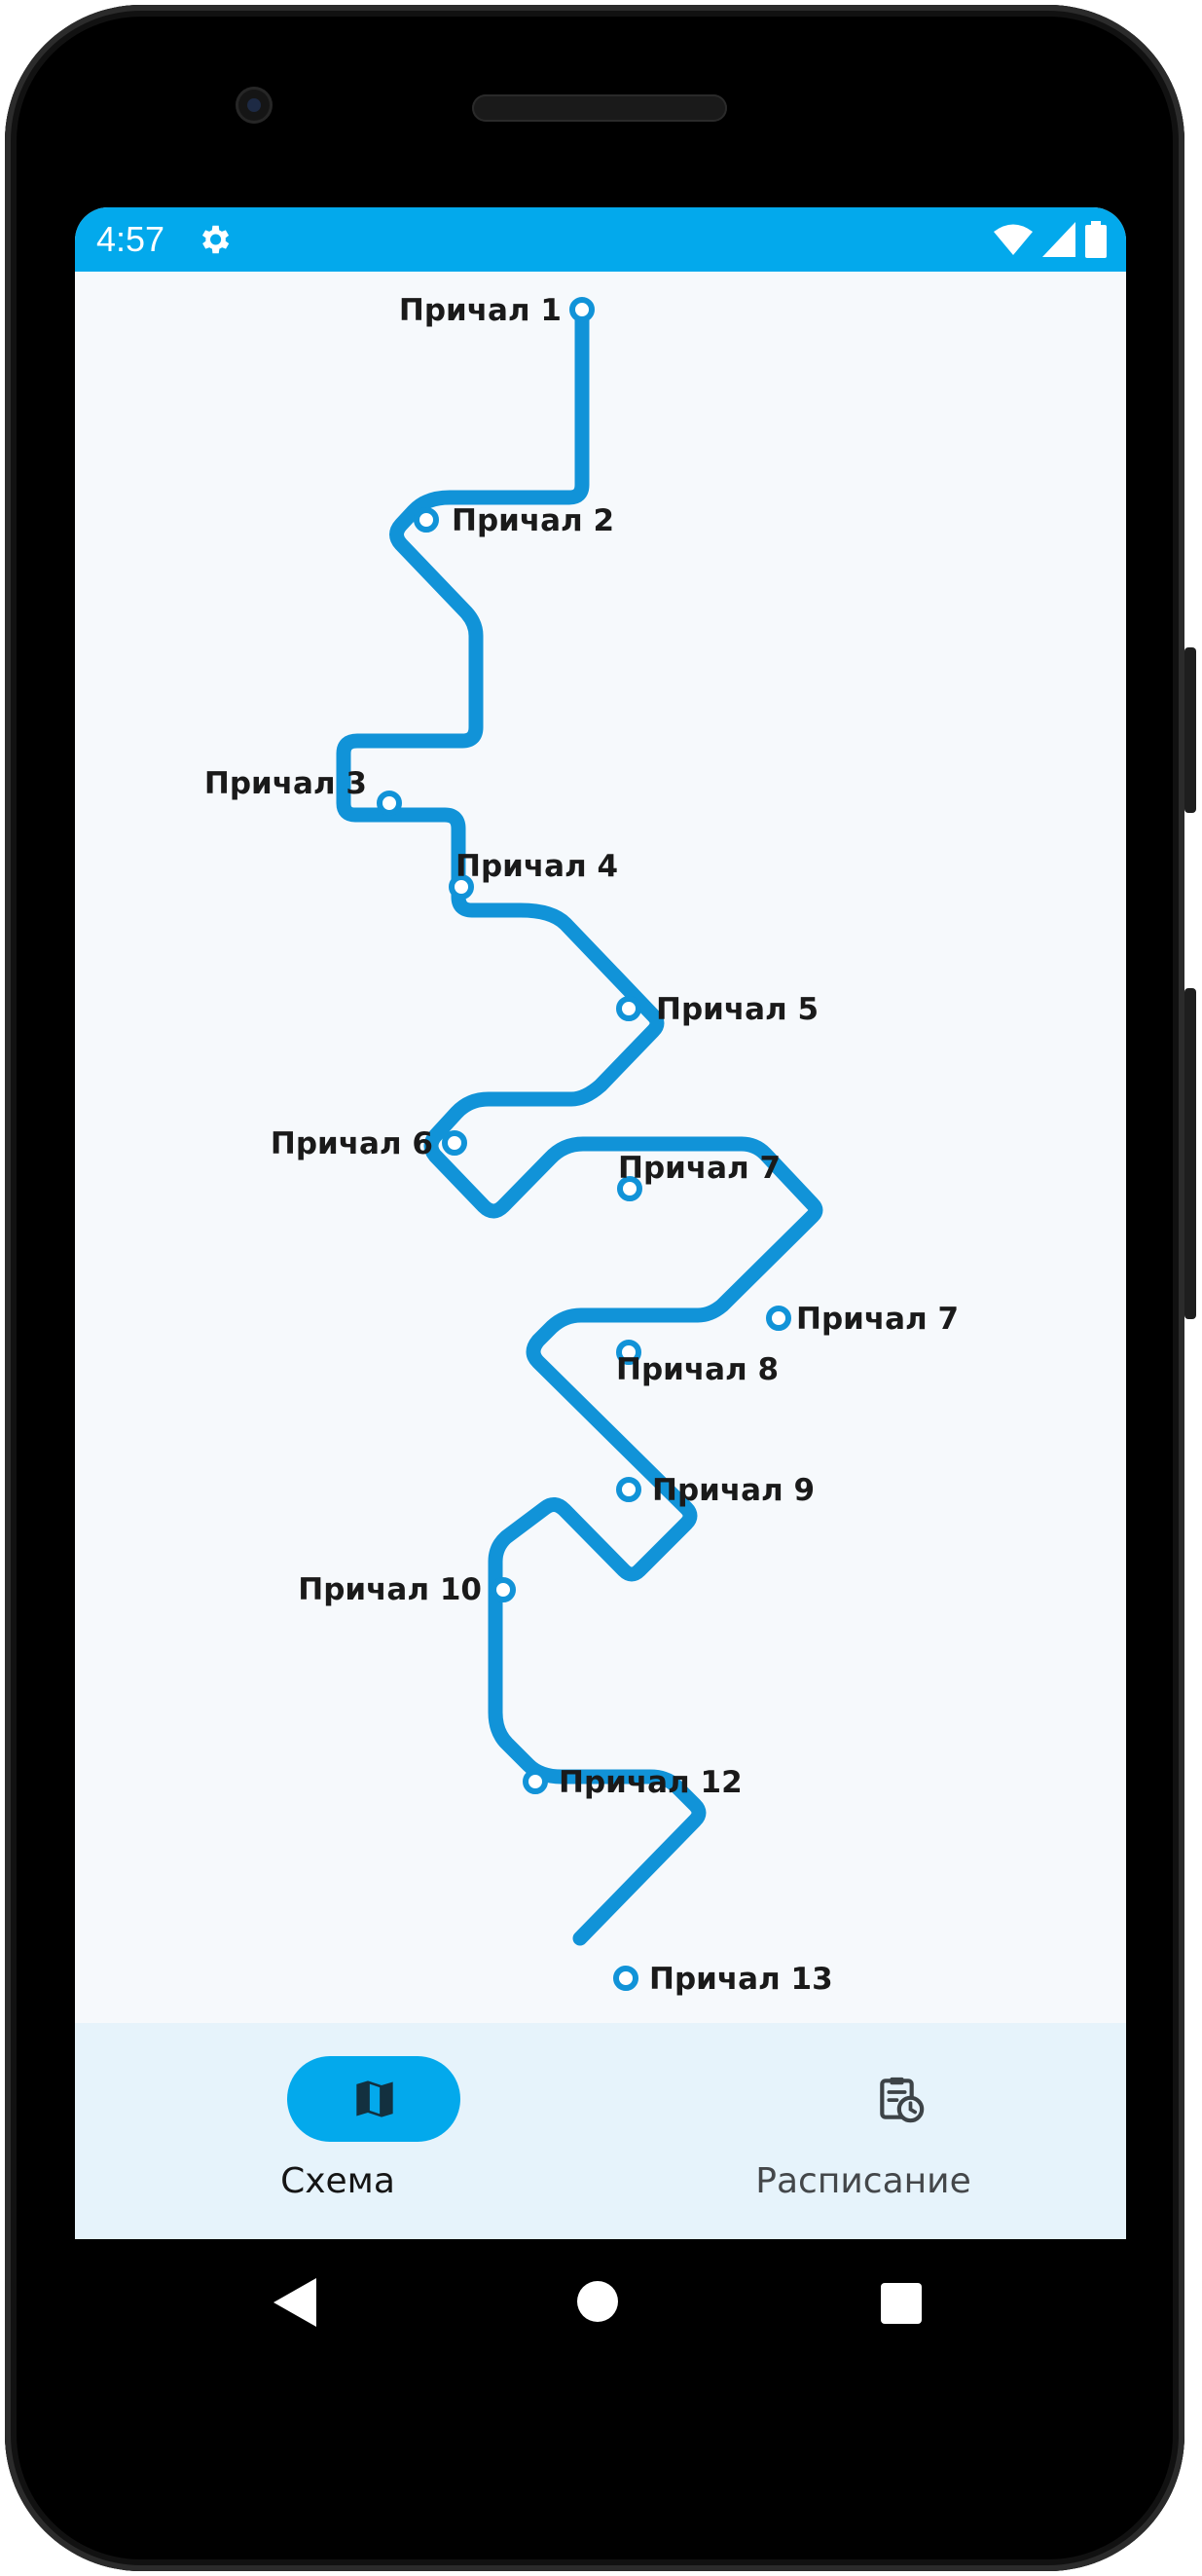 Image resolution: width=1202 pixels, height=2576 pixels. Describe the element at coordinates (533, 520) in the screenshot. I see `pier-label: Причал 2` at that location.